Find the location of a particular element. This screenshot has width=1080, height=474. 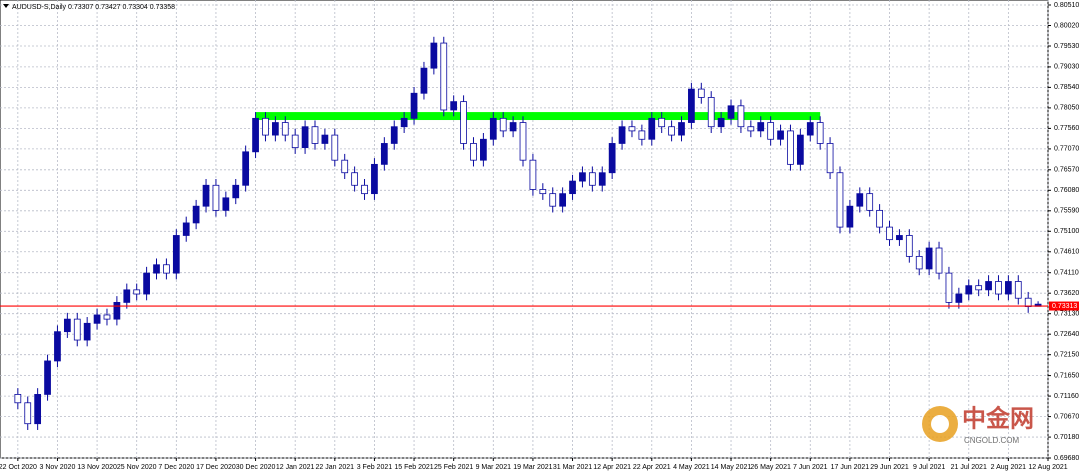

x-tick-label: 7 Dec 2020 is located at coordinates (176, 467).